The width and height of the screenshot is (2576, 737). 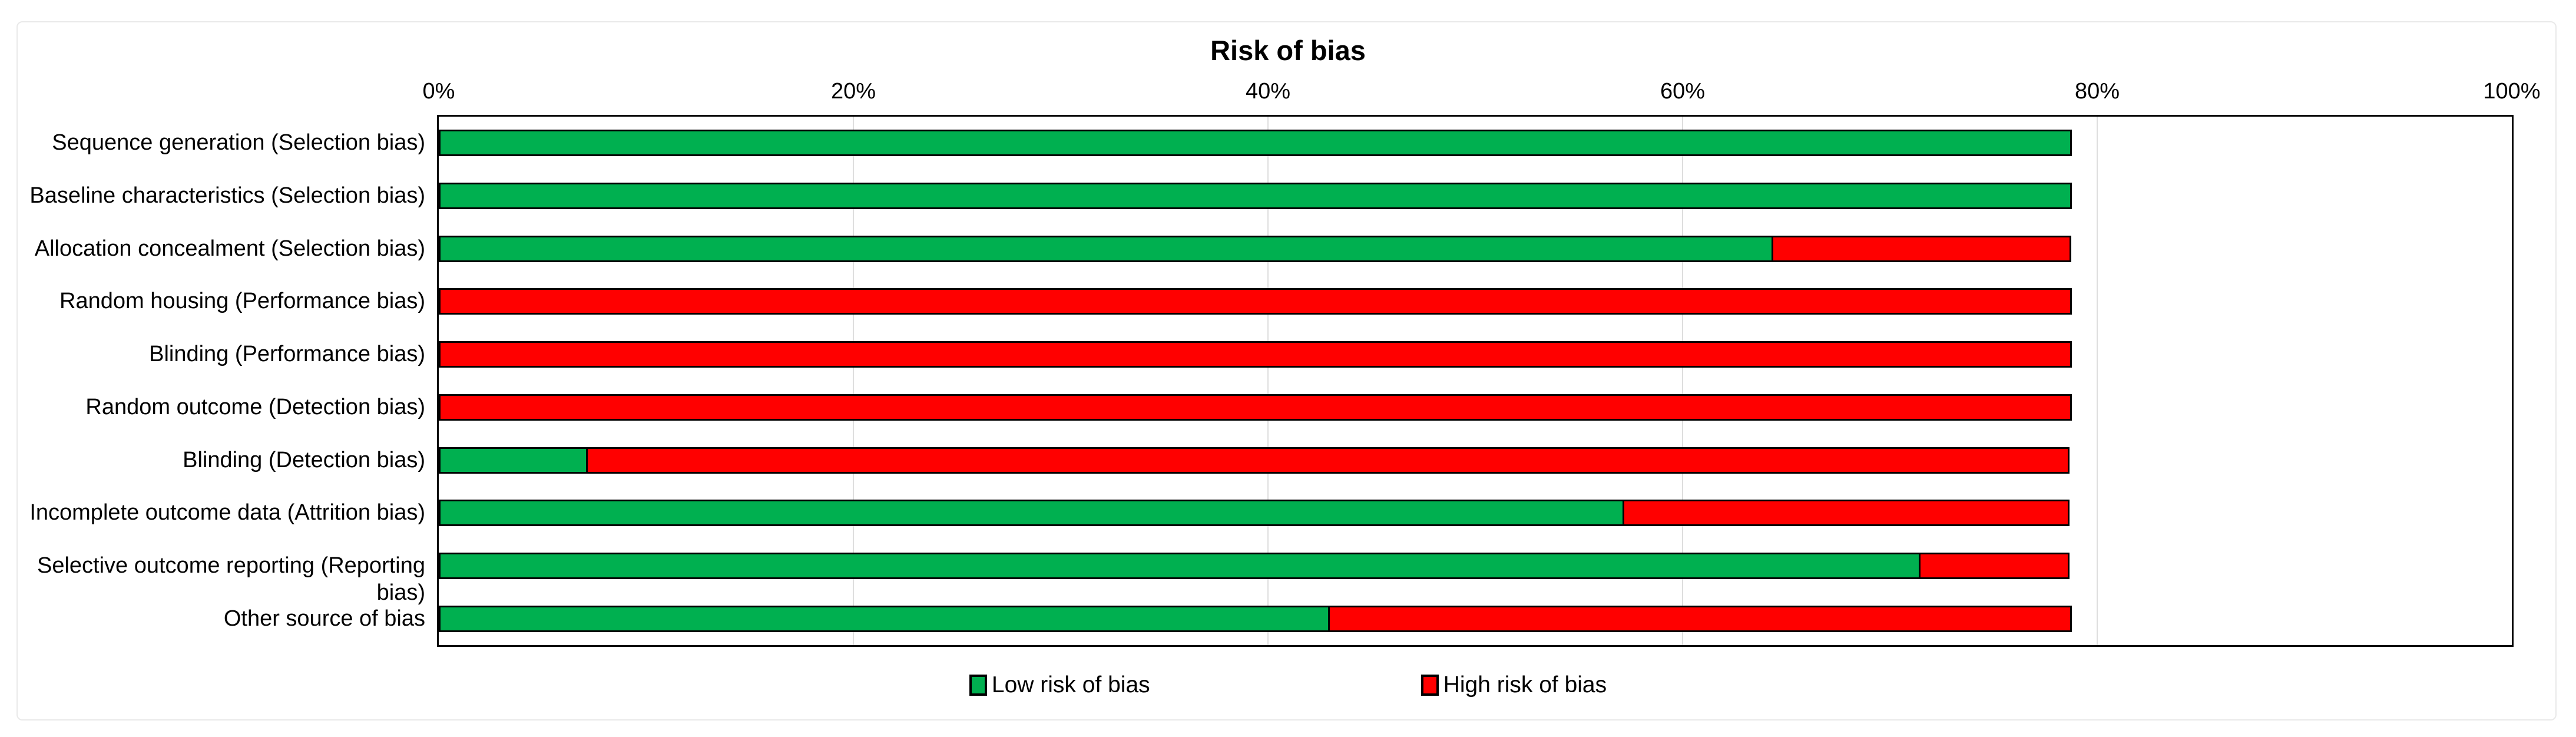 I want to click on category-label: Random housing (Performance bias), so click(x=242, y=301).